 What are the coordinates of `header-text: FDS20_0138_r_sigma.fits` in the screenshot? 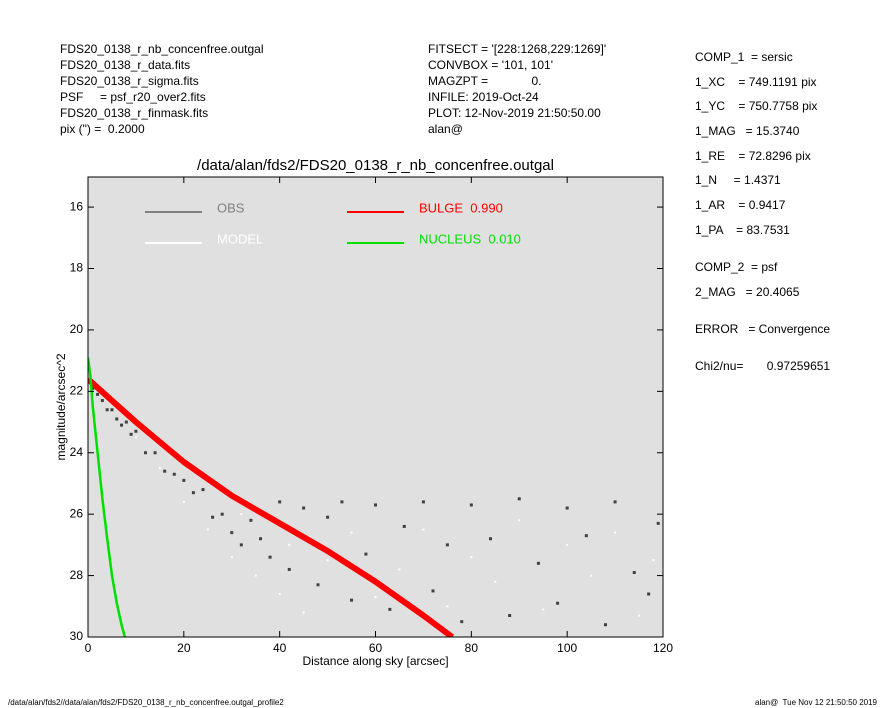 It's located at (129, 81).